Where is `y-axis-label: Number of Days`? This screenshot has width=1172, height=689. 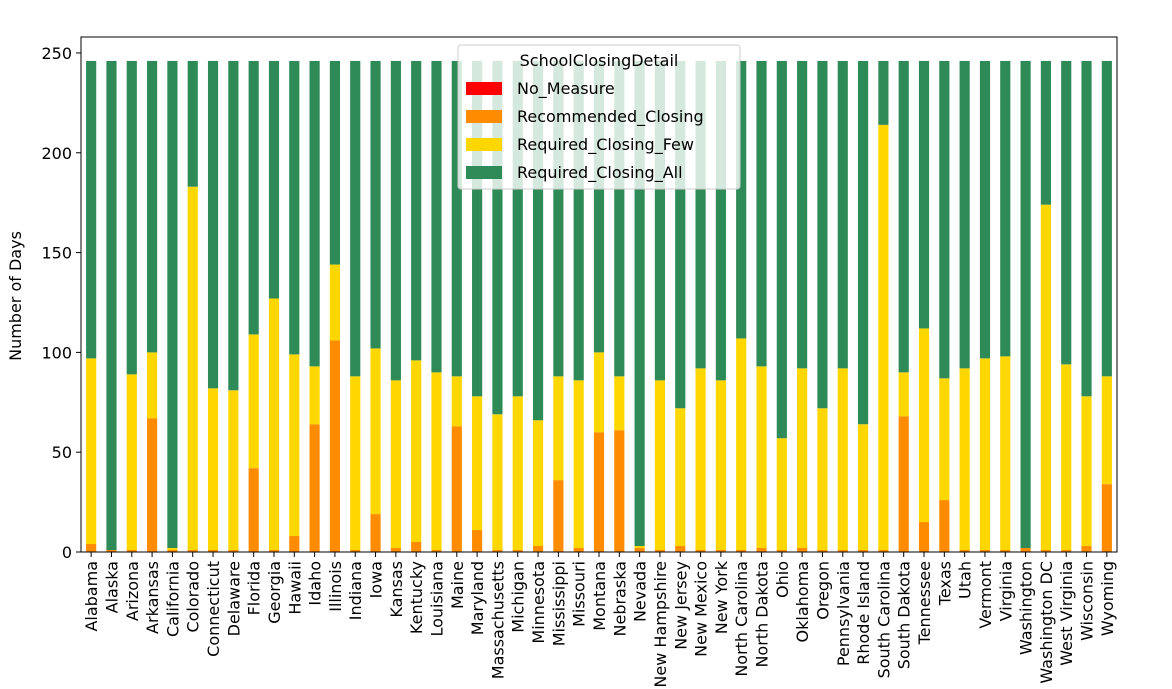
y-axis-label: Number of Days is located at coordinates (15, 296).